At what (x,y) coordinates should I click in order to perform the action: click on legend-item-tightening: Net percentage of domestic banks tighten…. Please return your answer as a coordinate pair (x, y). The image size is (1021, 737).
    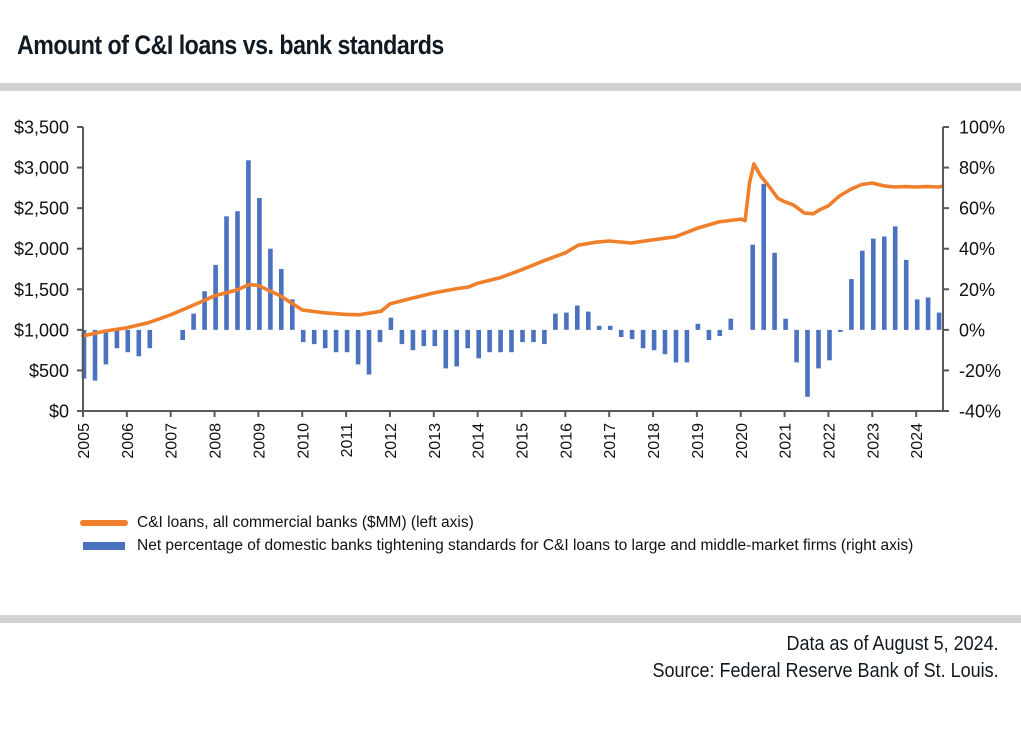
    Looking at the image, I should click on (496, 545).